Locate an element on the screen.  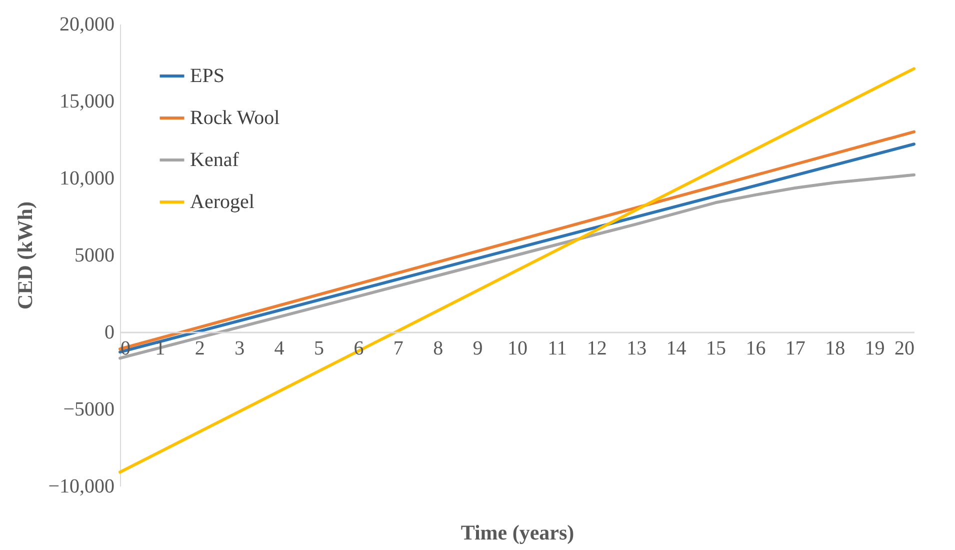
x-tick-label: 16 is located at coordinates (756, 349).